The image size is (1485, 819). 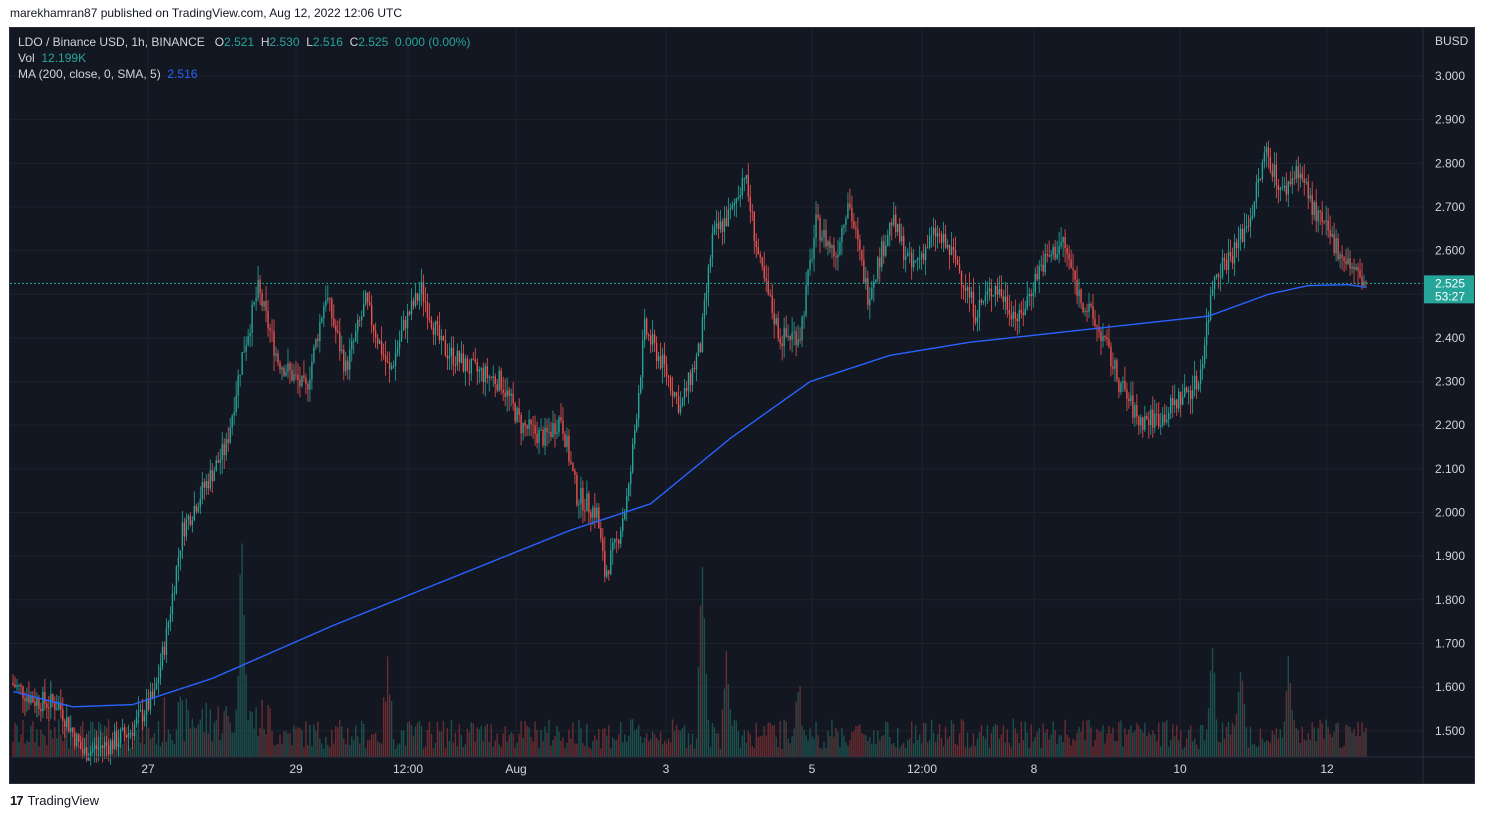 What do you see at coordinates (26, 58) in the screenshot?
I see `vol-label: Vol` at bounding box center [26, 58].